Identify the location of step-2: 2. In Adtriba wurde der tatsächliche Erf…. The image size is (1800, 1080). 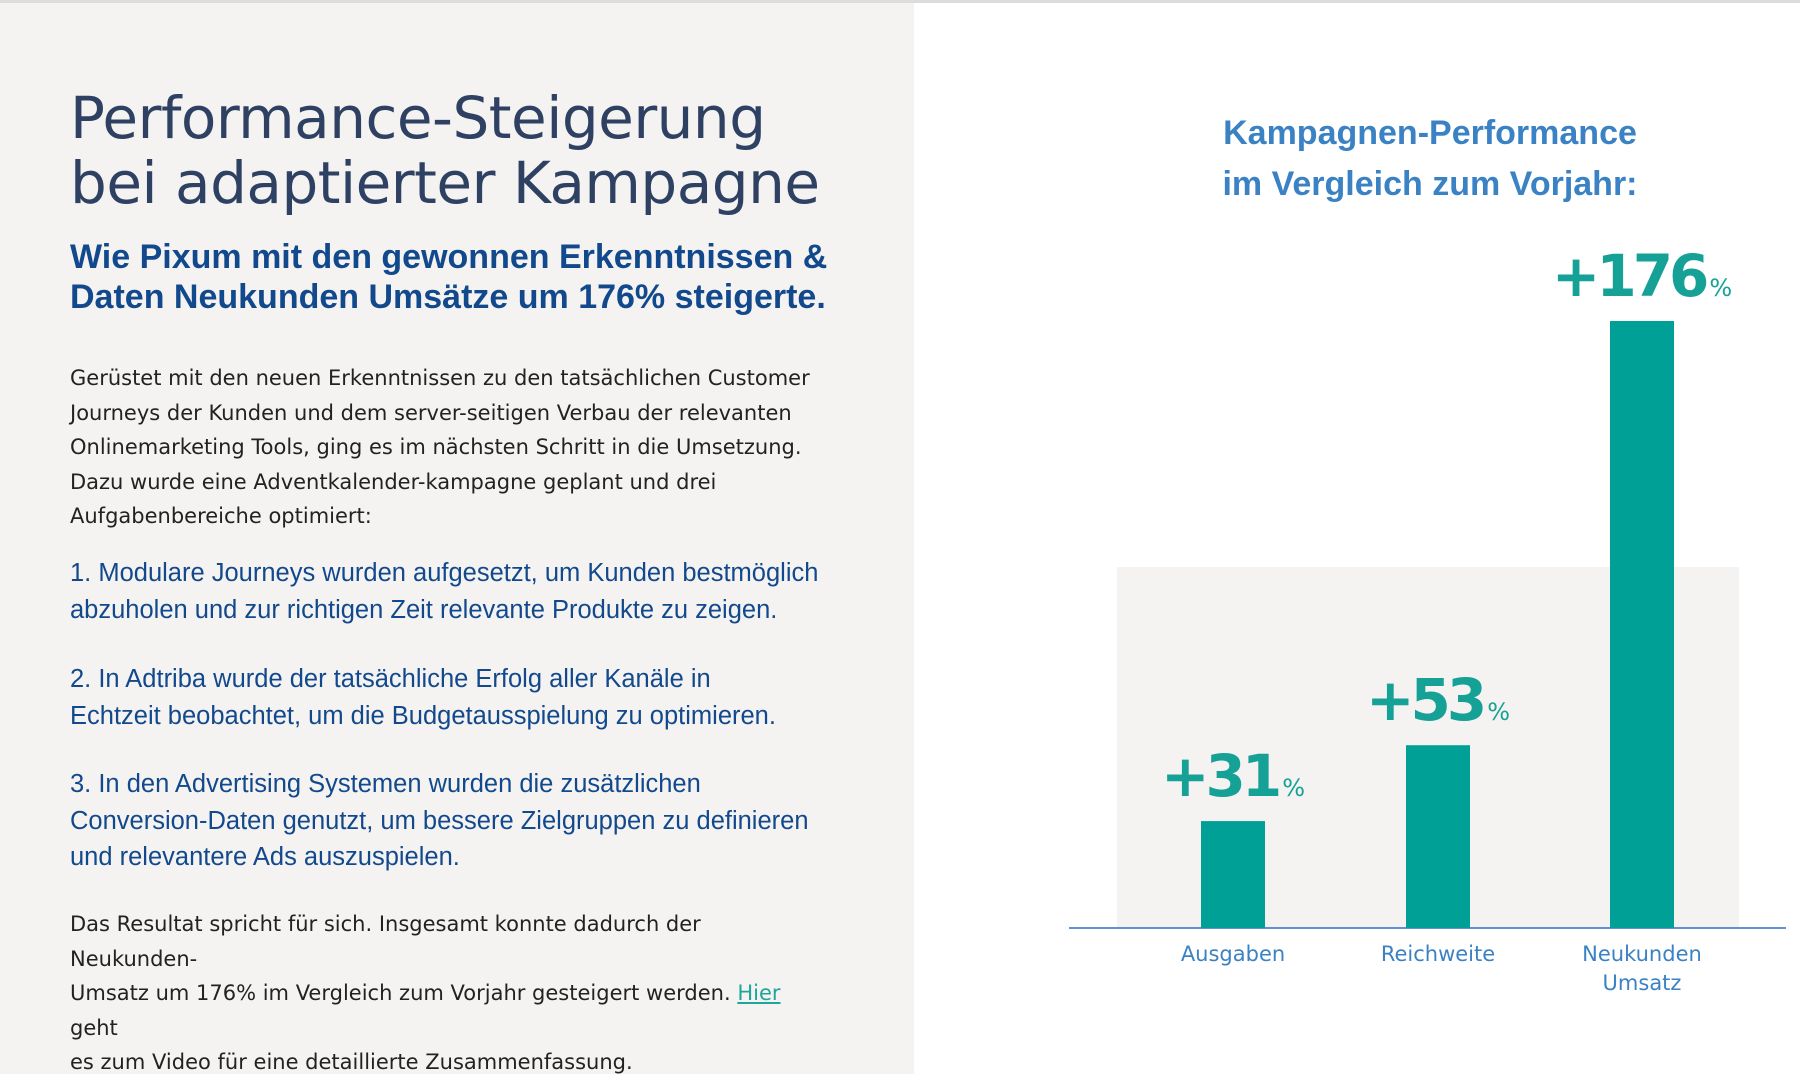
(460, 697).